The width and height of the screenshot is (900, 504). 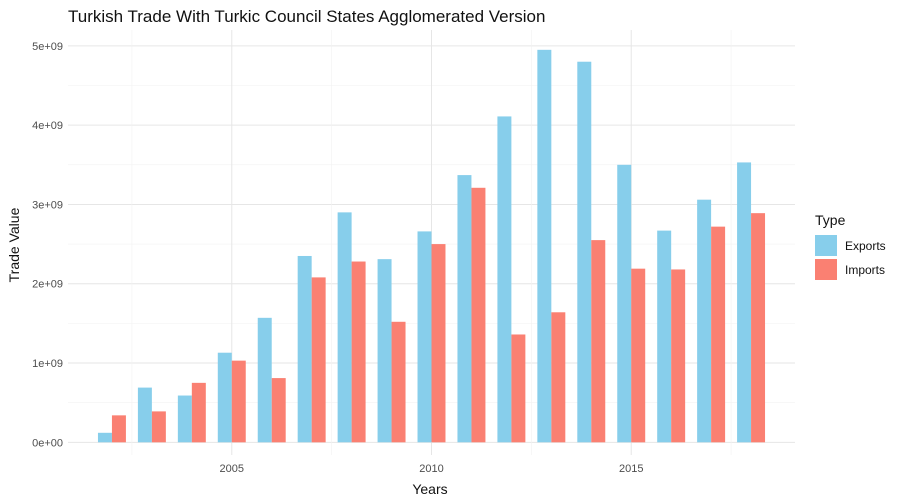 I want to click on bar-exports-2005, so click(x=224, y=397).